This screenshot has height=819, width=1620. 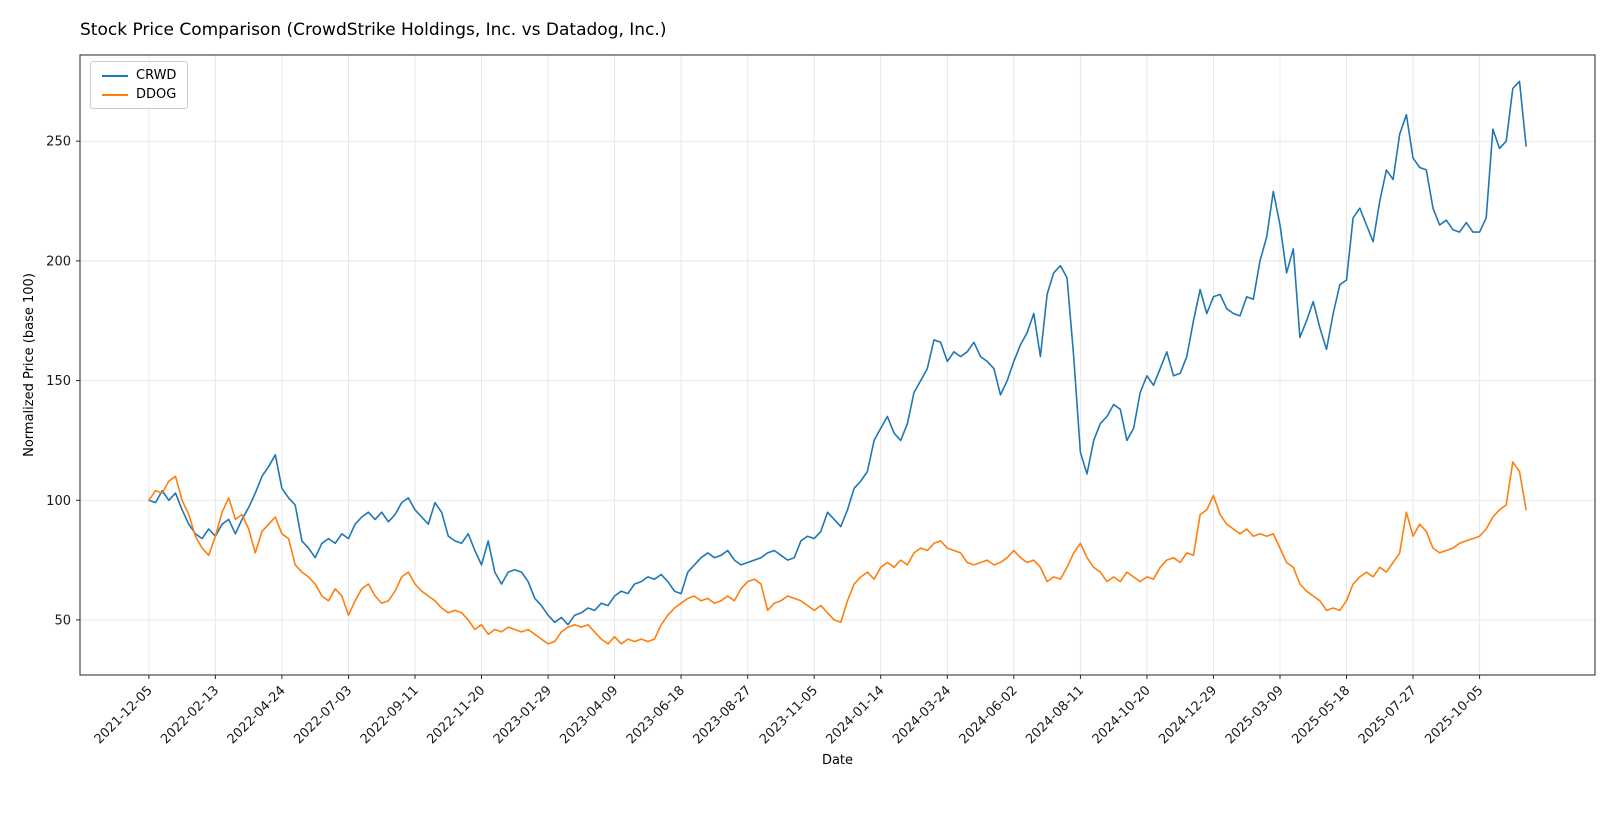 I want to click on x-tick-label: 2024-03-24, so click(x=922, y=715).